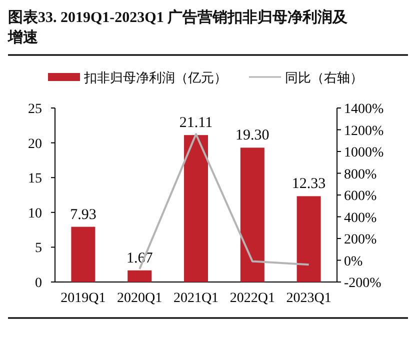 Image resolution: width=414 pixels, height=349 pixels. Describe the element at coordinates (83, 214) in the screenshot. I see `data-label: 7.93` at that location.